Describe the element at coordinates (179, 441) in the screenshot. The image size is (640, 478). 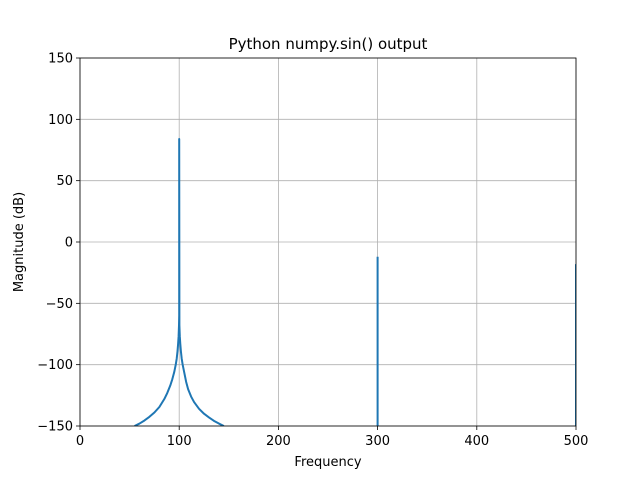
I see `x-tick-label: 100` at that location.